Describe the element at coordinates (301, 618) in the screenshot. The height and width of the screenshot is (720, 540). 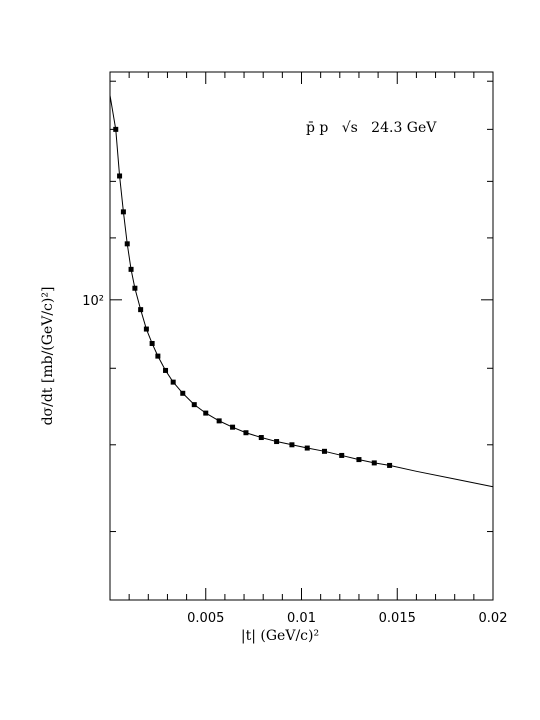
I see `x-tick-label: 0.01` at that location.